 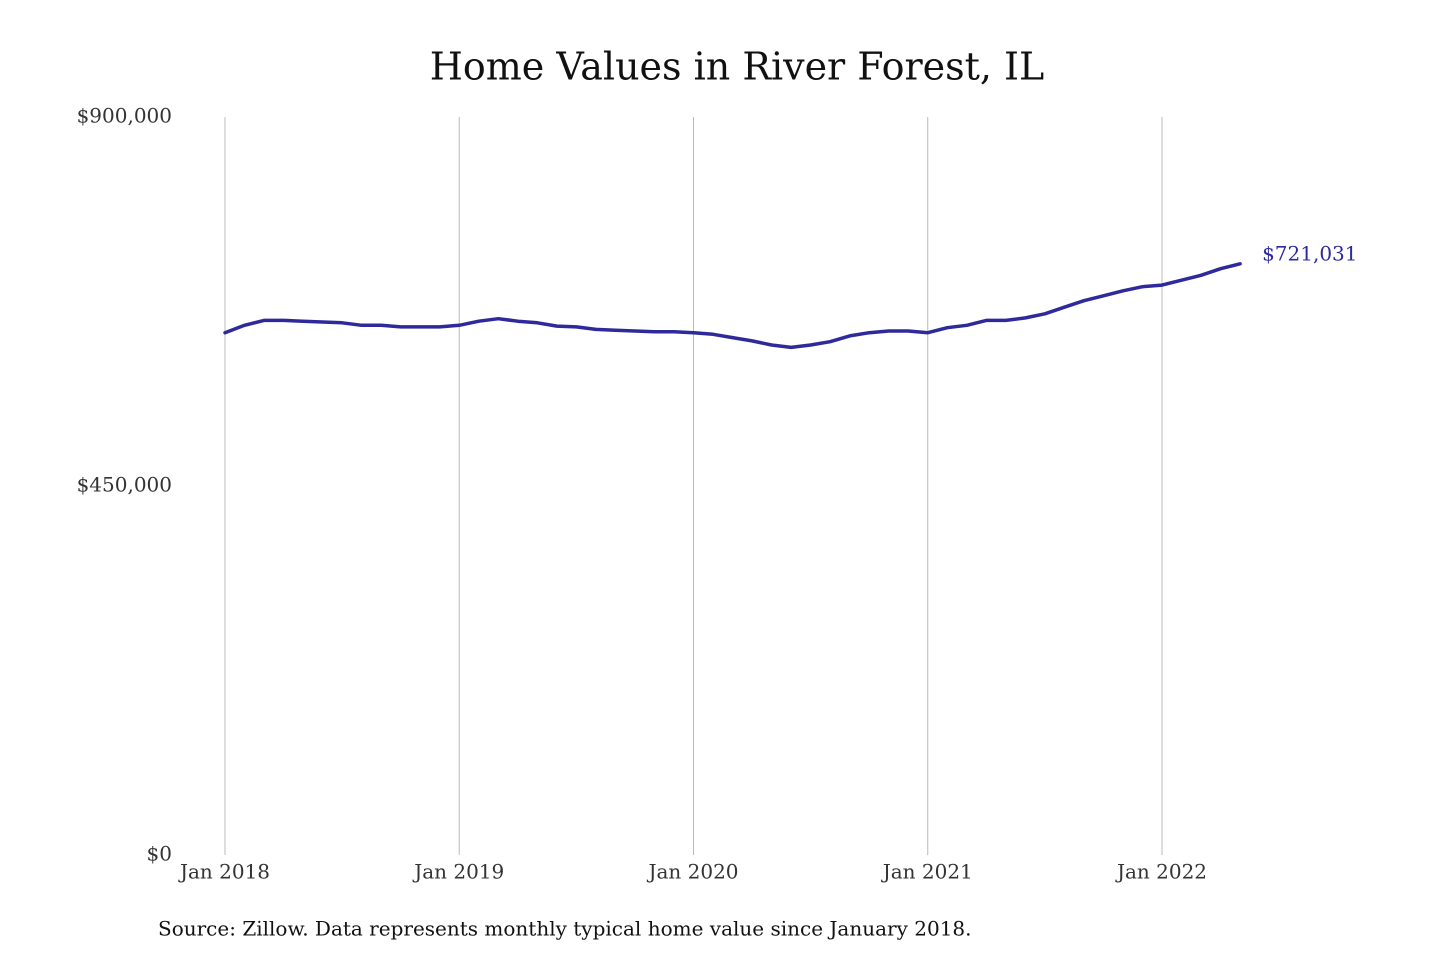 I want to click on chart-title: Home Values in River Forest, IL, so click(x=737, y=67).